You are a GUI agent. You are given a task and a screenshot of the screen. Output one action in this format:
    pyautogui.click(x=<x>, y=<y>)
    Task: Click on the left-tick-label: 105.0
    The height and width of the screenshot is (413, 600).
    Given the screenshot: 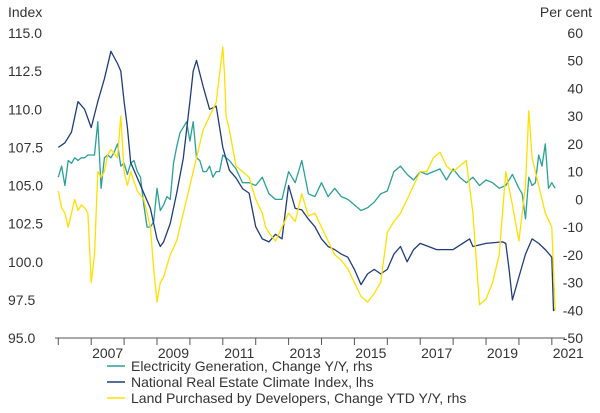 What is the action you would take?
    pyautogui.click(x=25, y=186)
    